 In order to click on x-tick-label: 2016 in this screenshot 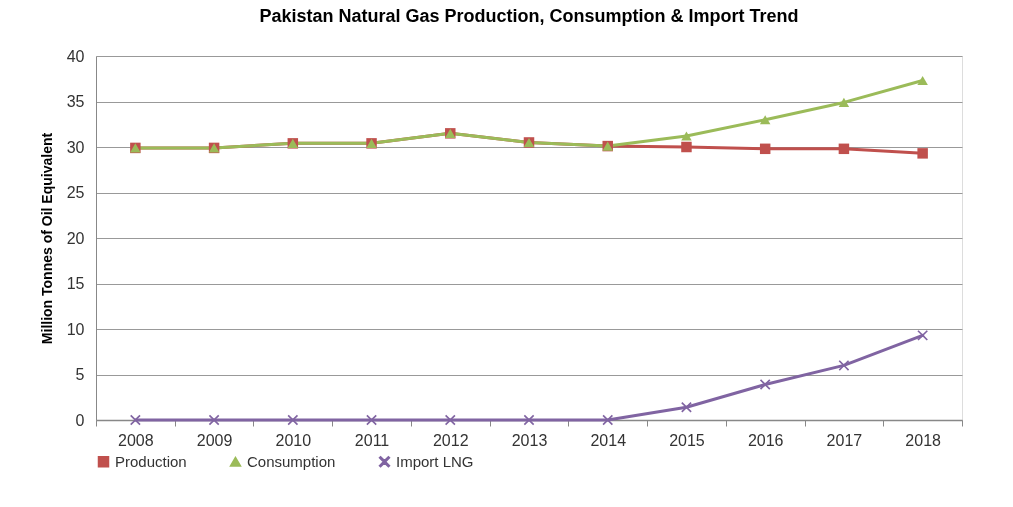, I will do `click(765, 440)`.